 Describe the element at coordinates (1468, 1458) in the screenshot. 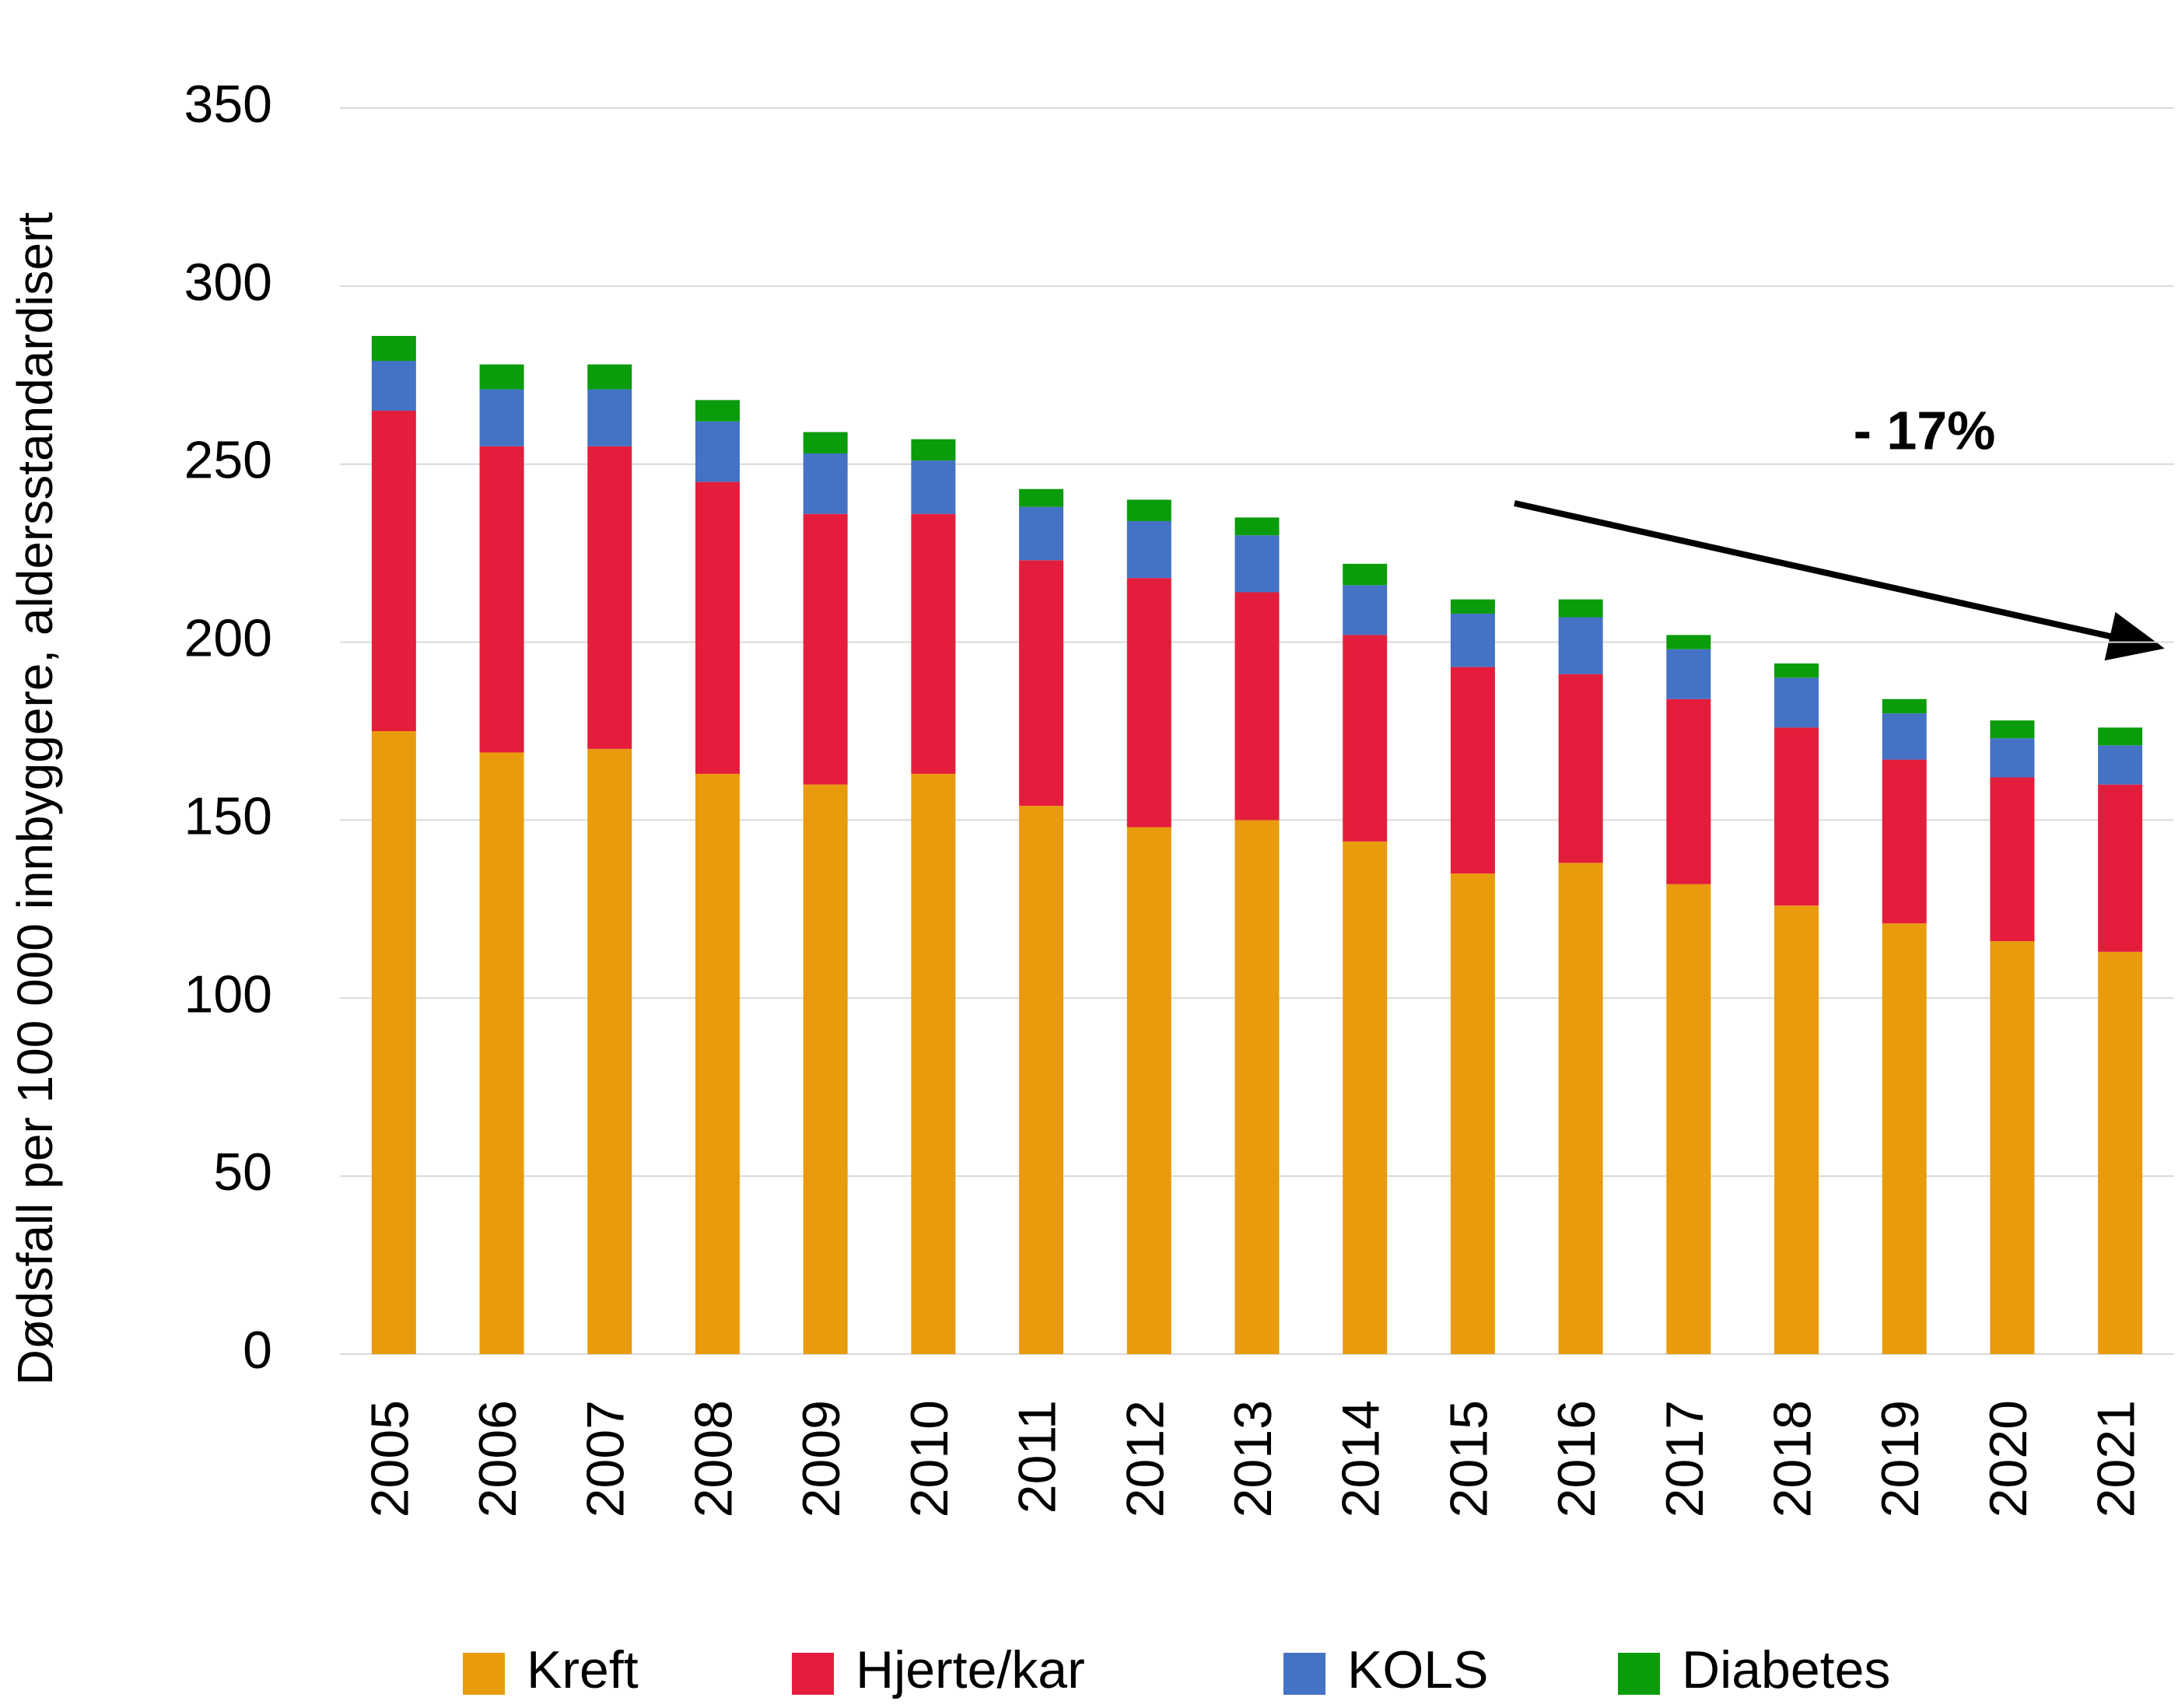

I see `x-tick-label: 2015` at that location.